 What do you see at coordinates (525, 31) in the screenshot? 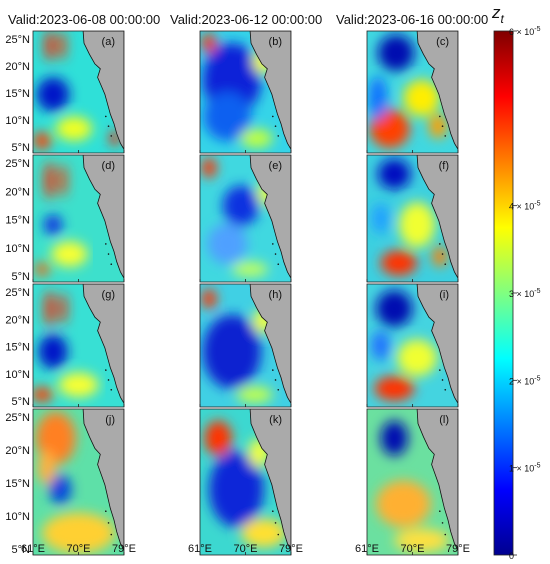
I see `colorbar-tick-label: 6 × 10⁻⁵` at bounding box center [525, 31].